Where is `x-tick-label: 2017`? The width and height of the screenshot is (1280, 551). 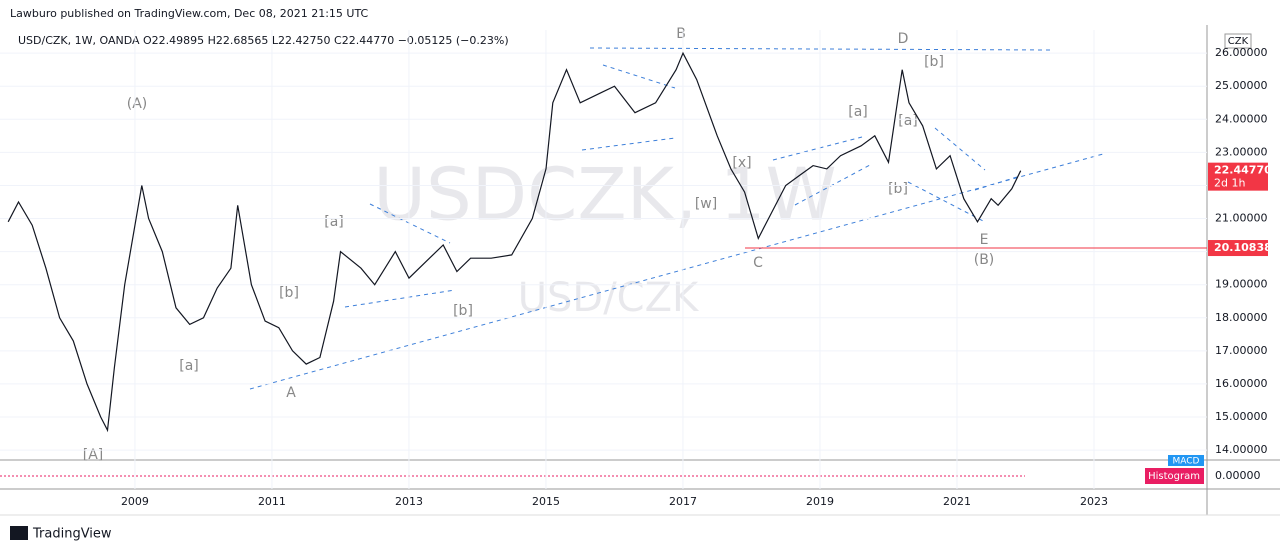
x-tick-label: 2017 is located at coordinates (683, 501).